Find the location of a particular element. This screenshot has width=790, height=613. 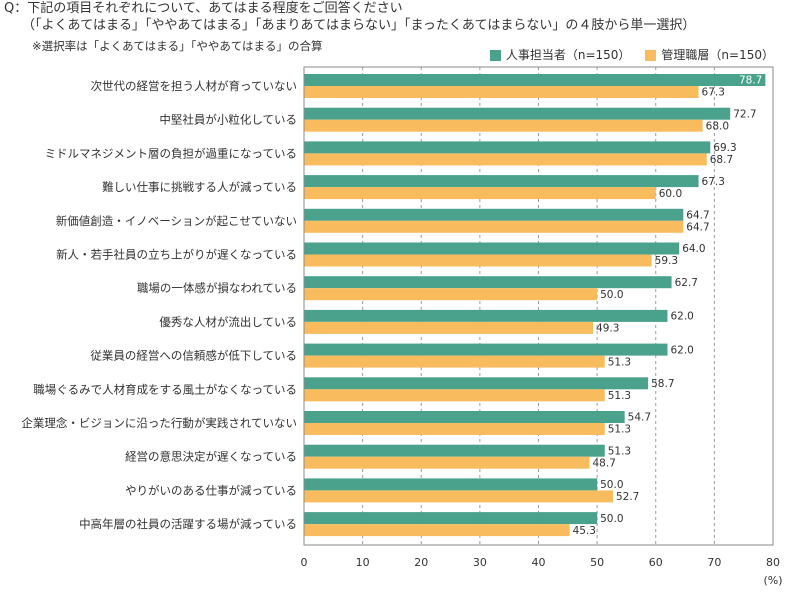

category-label: 中高年層の社員の活躍する場が減っている is located at coordinates (188, 524).